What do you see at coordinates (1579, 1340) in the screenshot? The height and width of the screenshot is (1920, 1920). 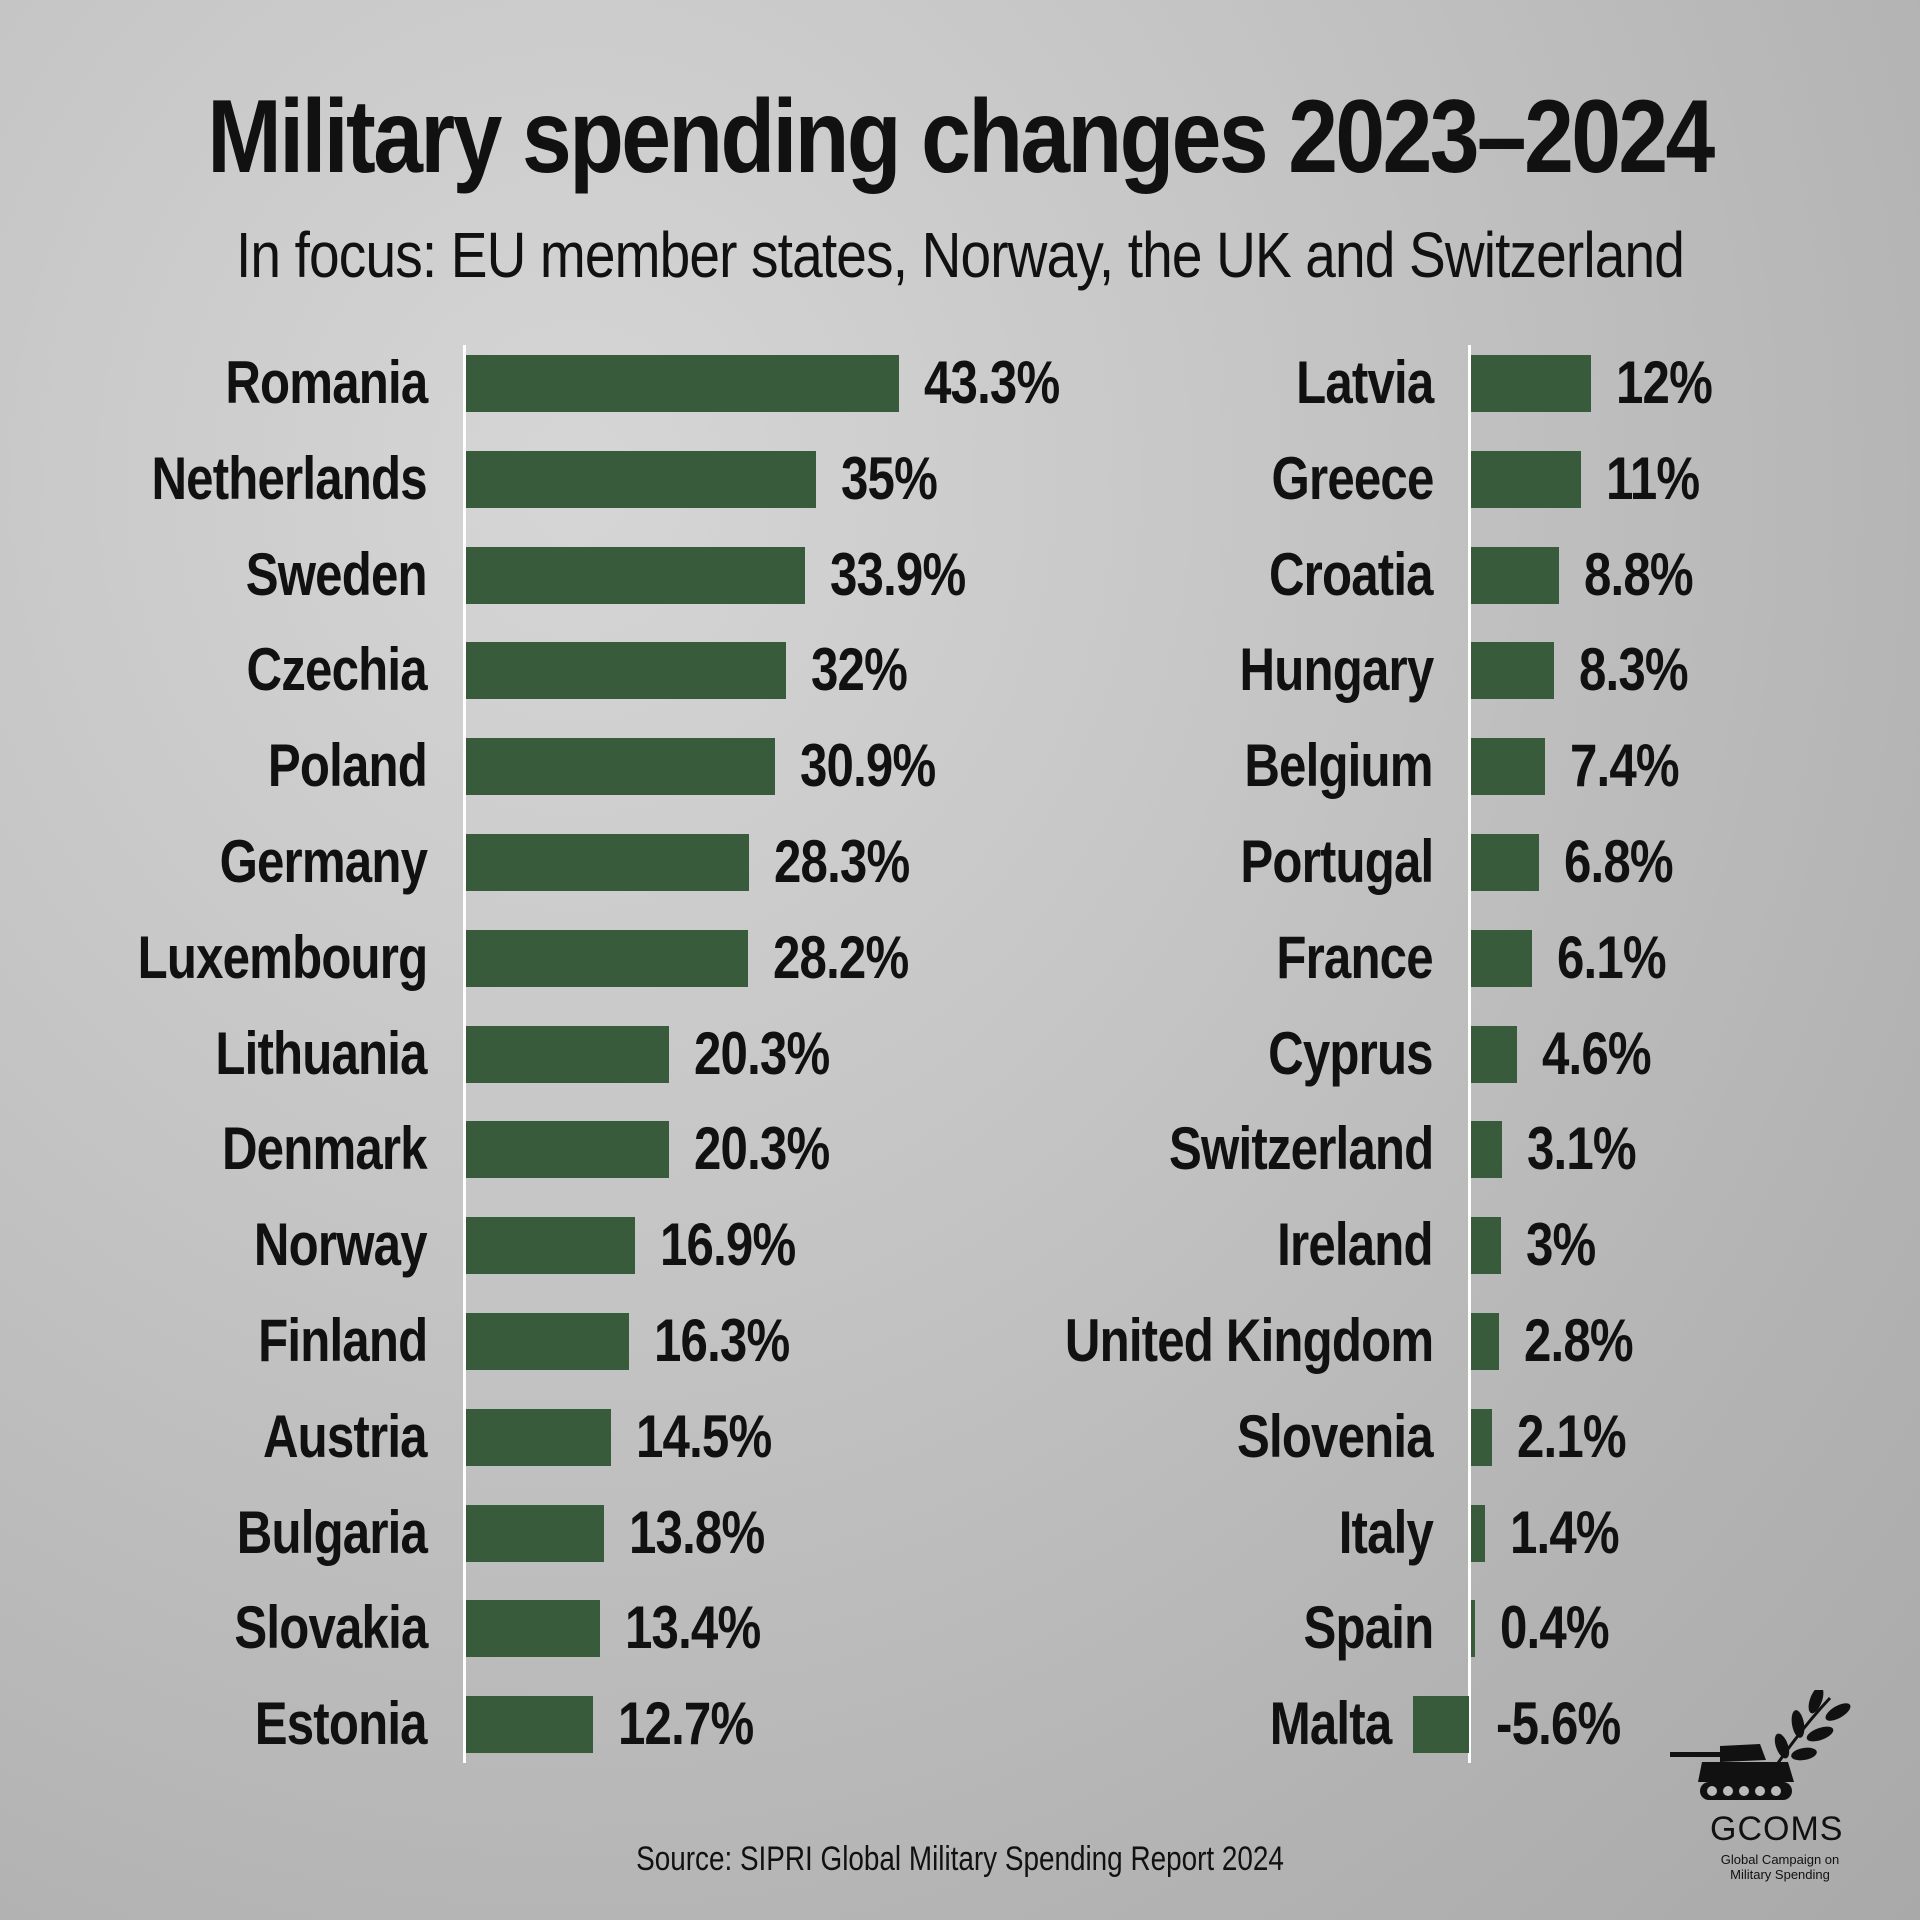 I see `value-label: 2.8%` at bounding box center [1579, 1340].